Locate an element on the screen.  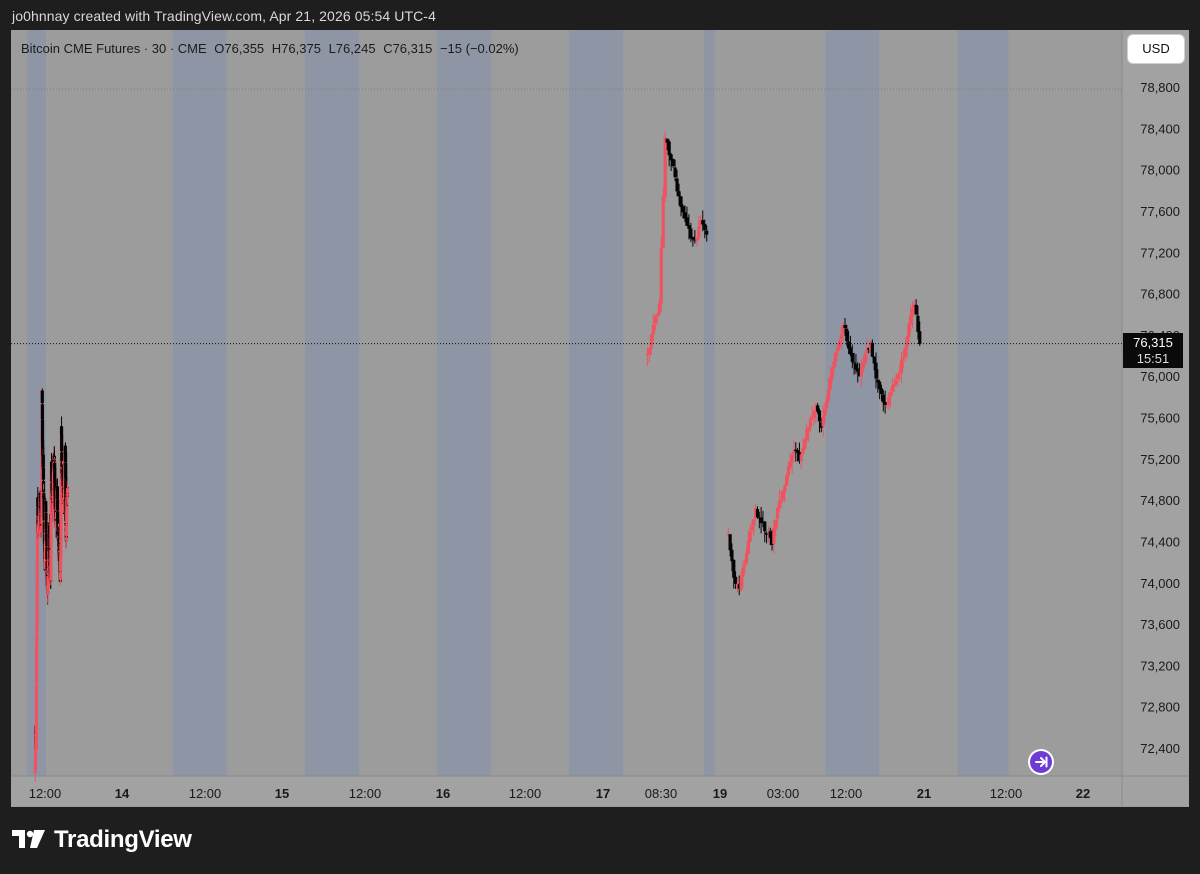
price-tick-label: 78,400 is located at coordinates (1160, 128).